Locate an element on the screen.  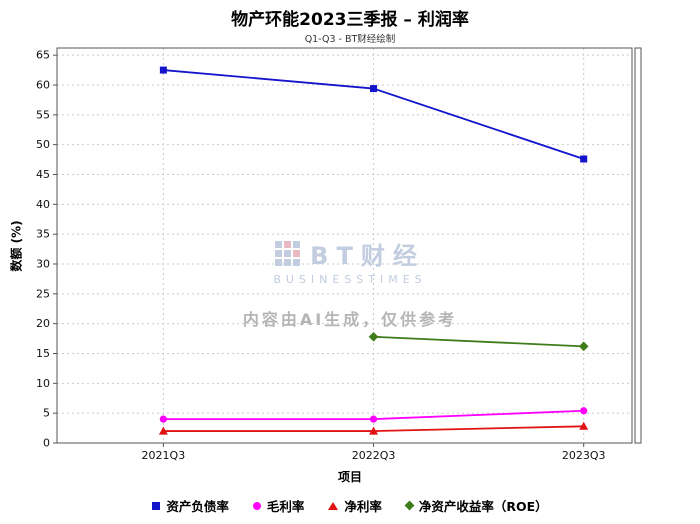
legend-label: 净利率 is located at coordinates (363, 506).